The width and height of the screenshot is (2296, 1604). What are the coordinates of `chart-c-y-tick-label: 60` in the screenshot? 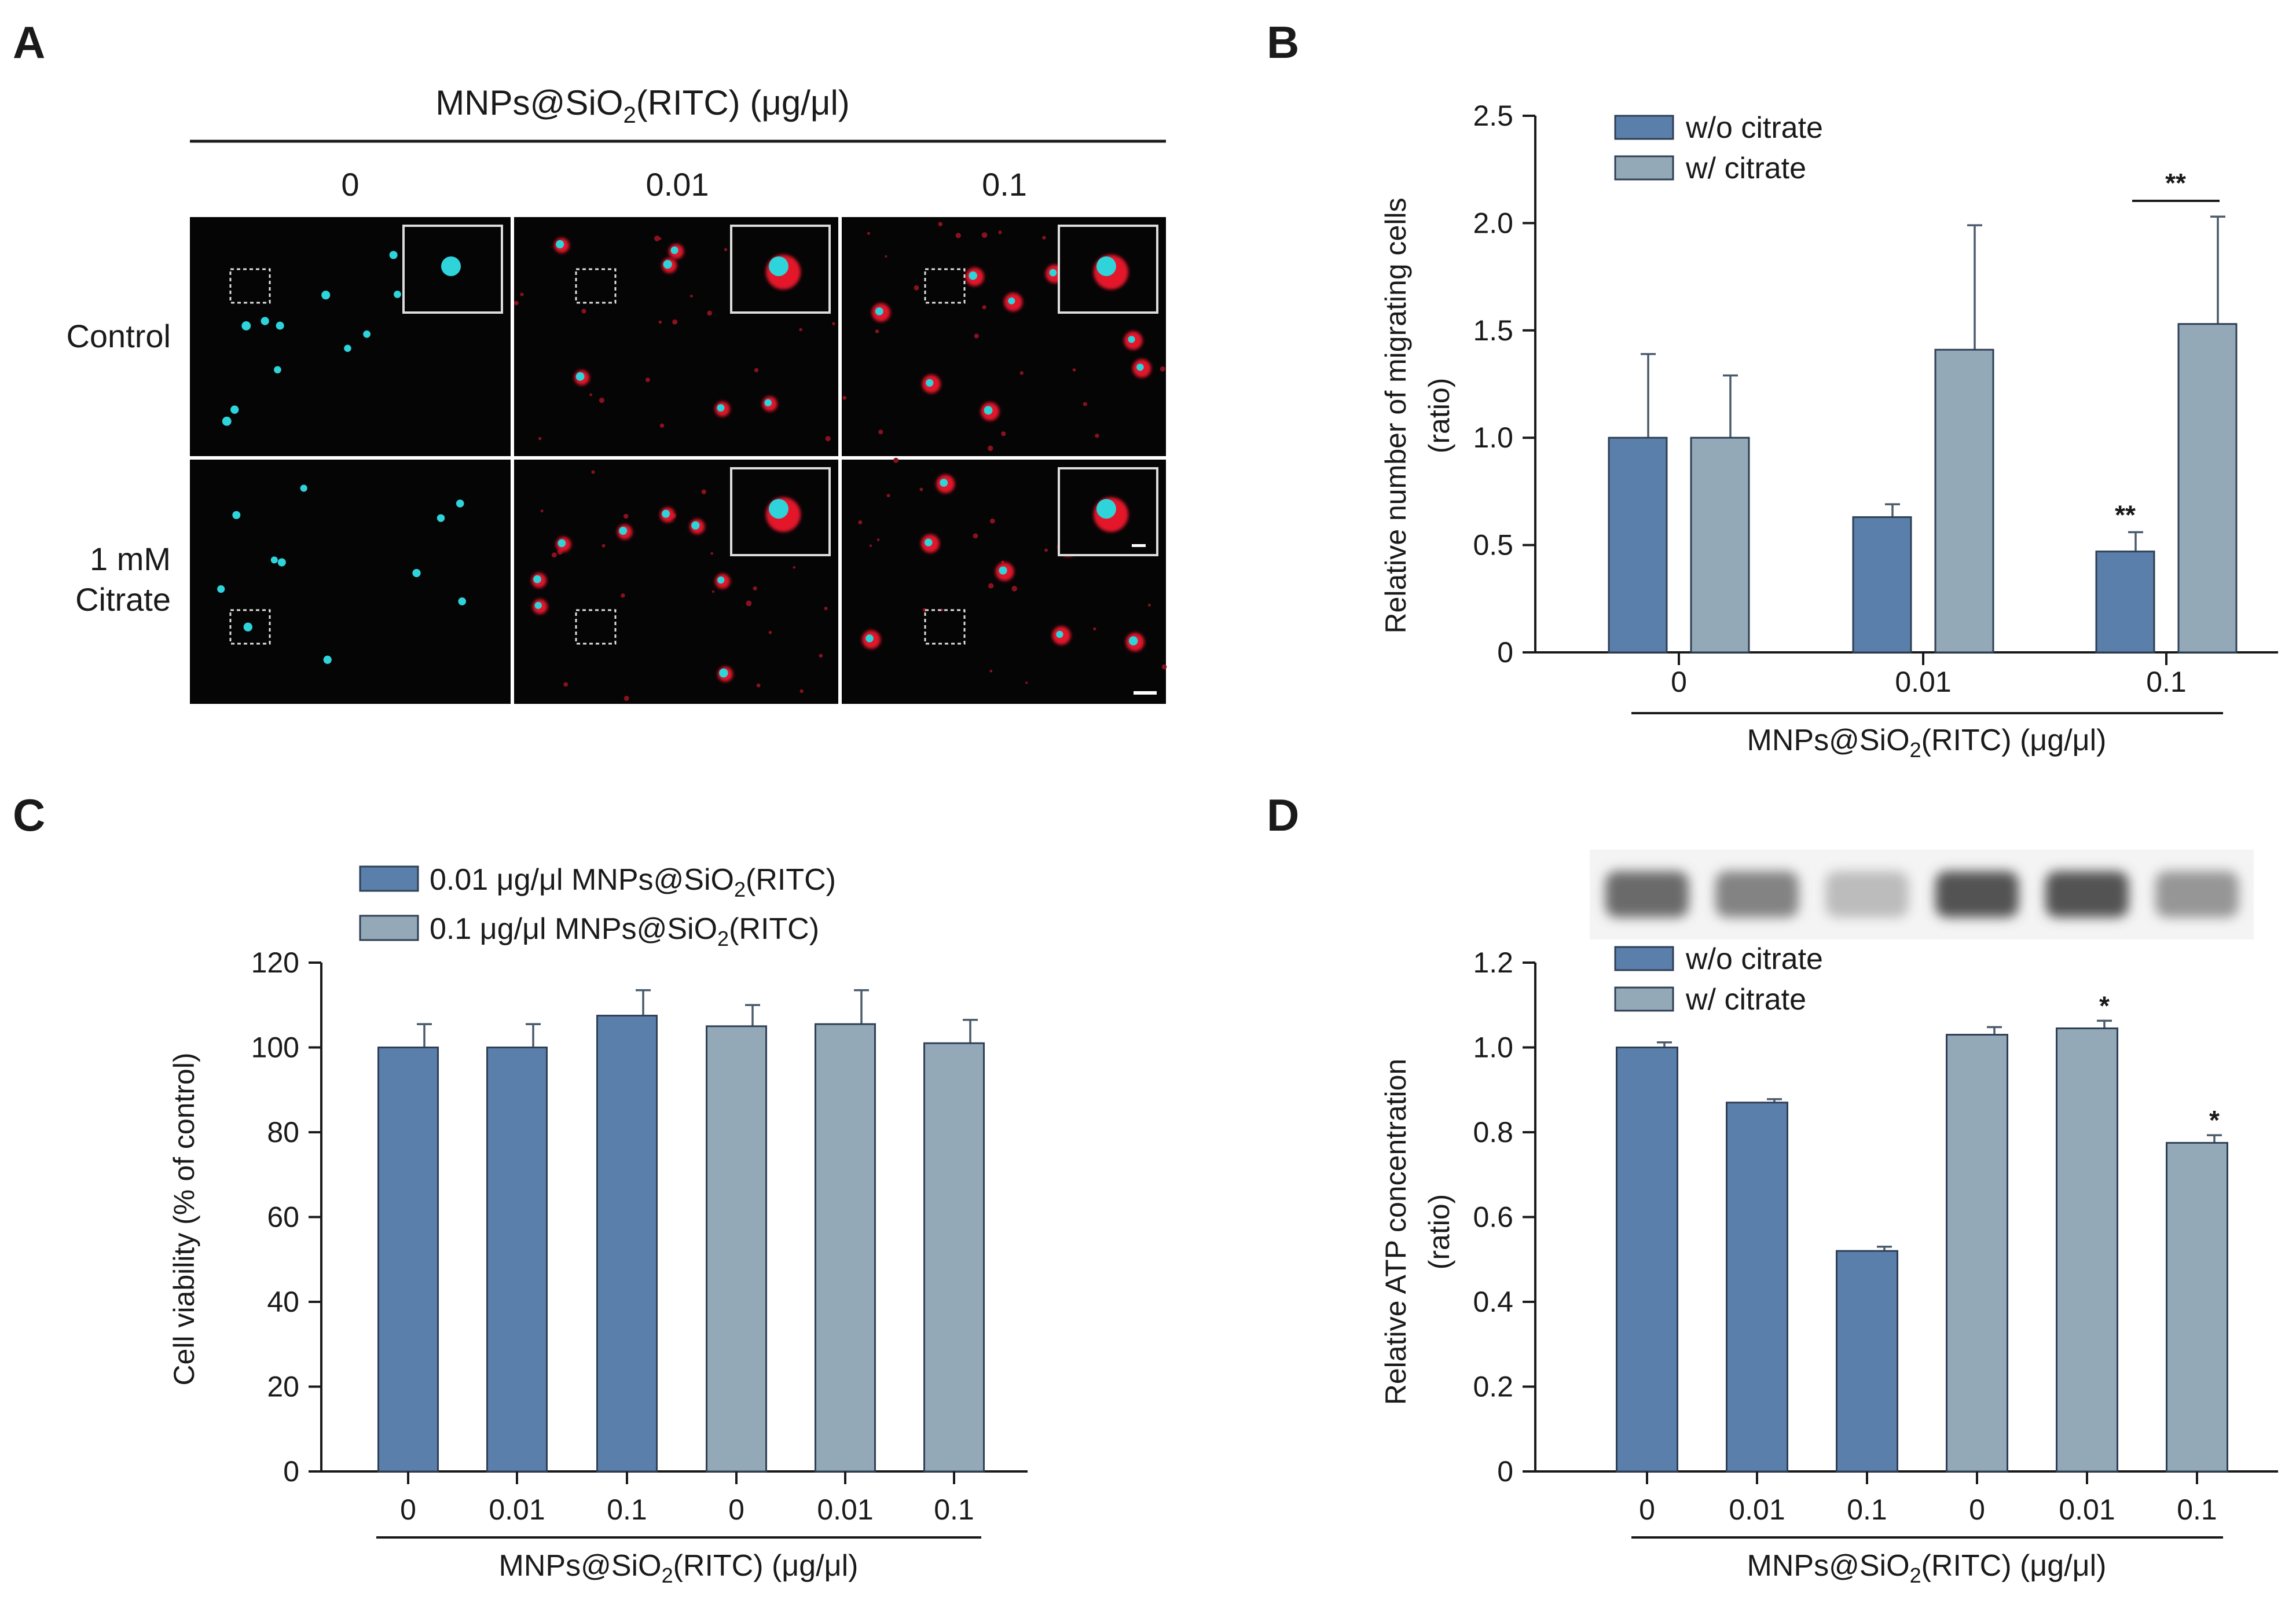 It's located at (283, 1217).